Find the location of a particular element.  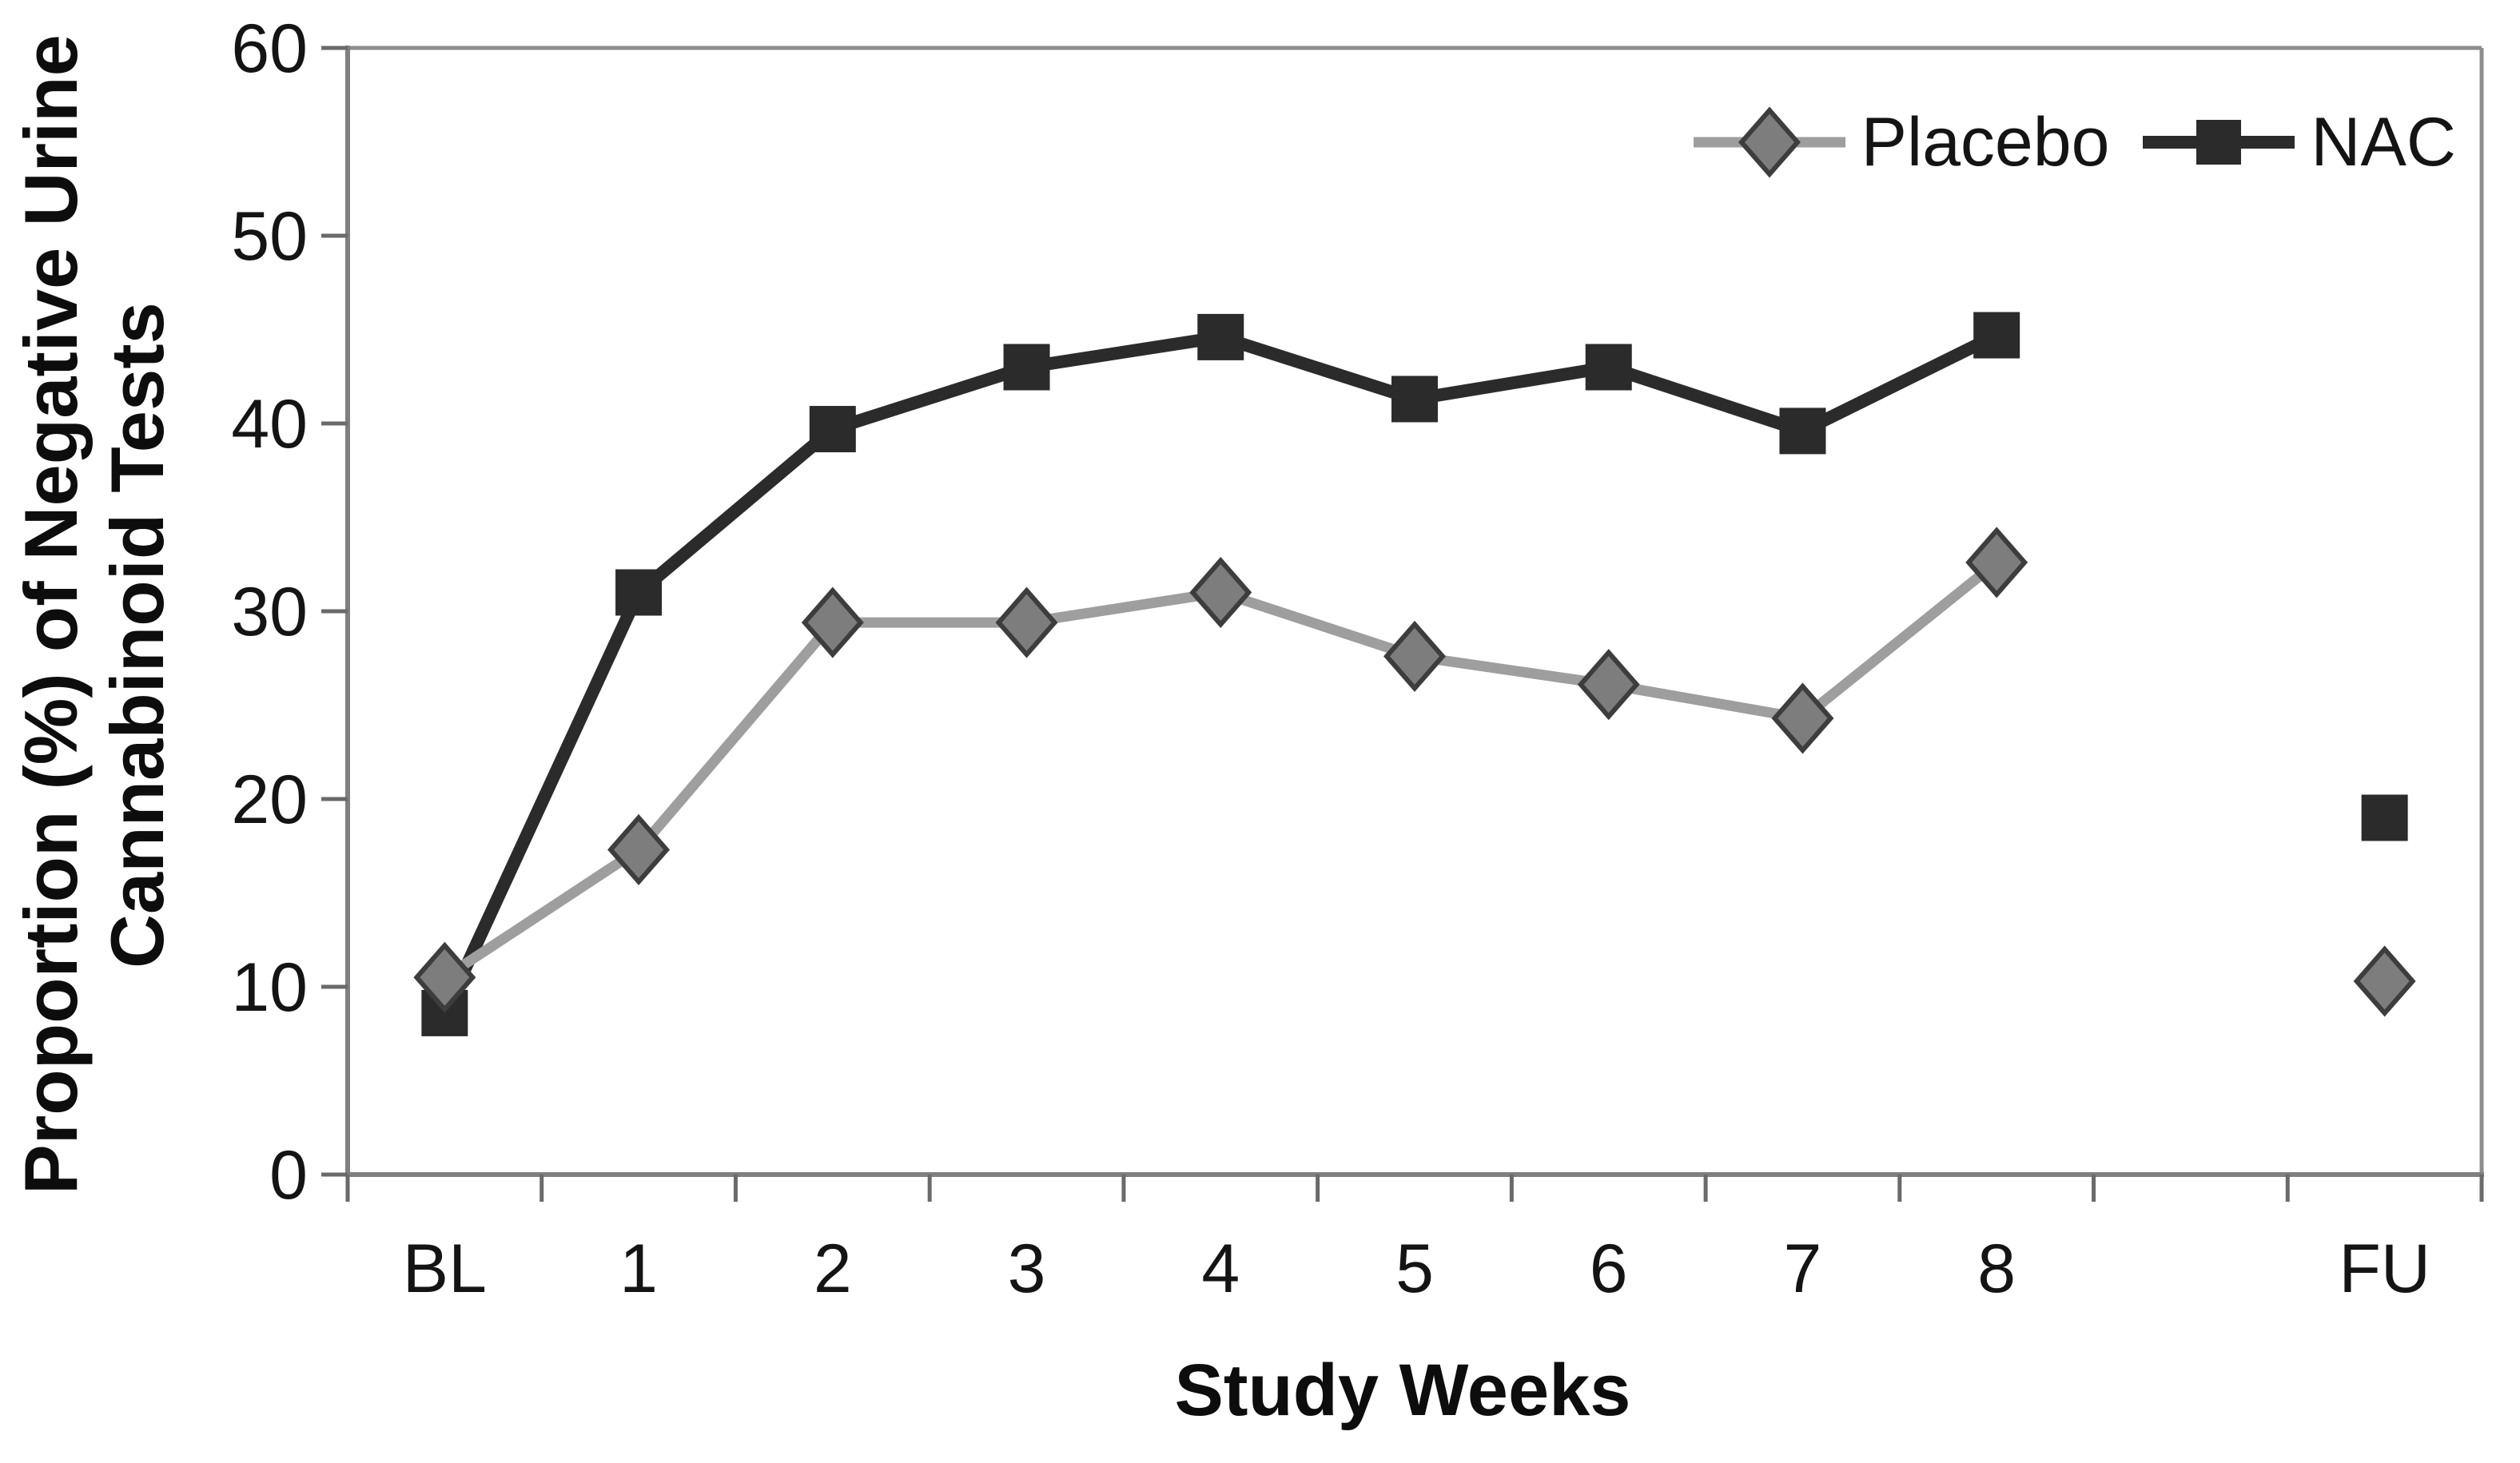

x-tick-label: 2 is located at coordinates (833, 1268).